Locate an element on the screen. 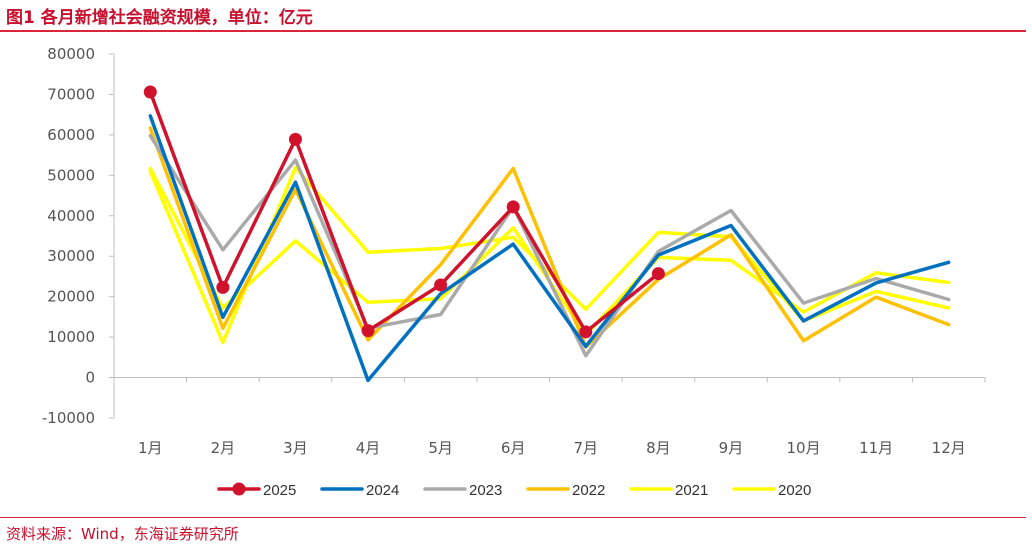 The width and height of the screenshot is (1032, 548). legend-label-2025: 2025 is located at coordinates (279, 490).